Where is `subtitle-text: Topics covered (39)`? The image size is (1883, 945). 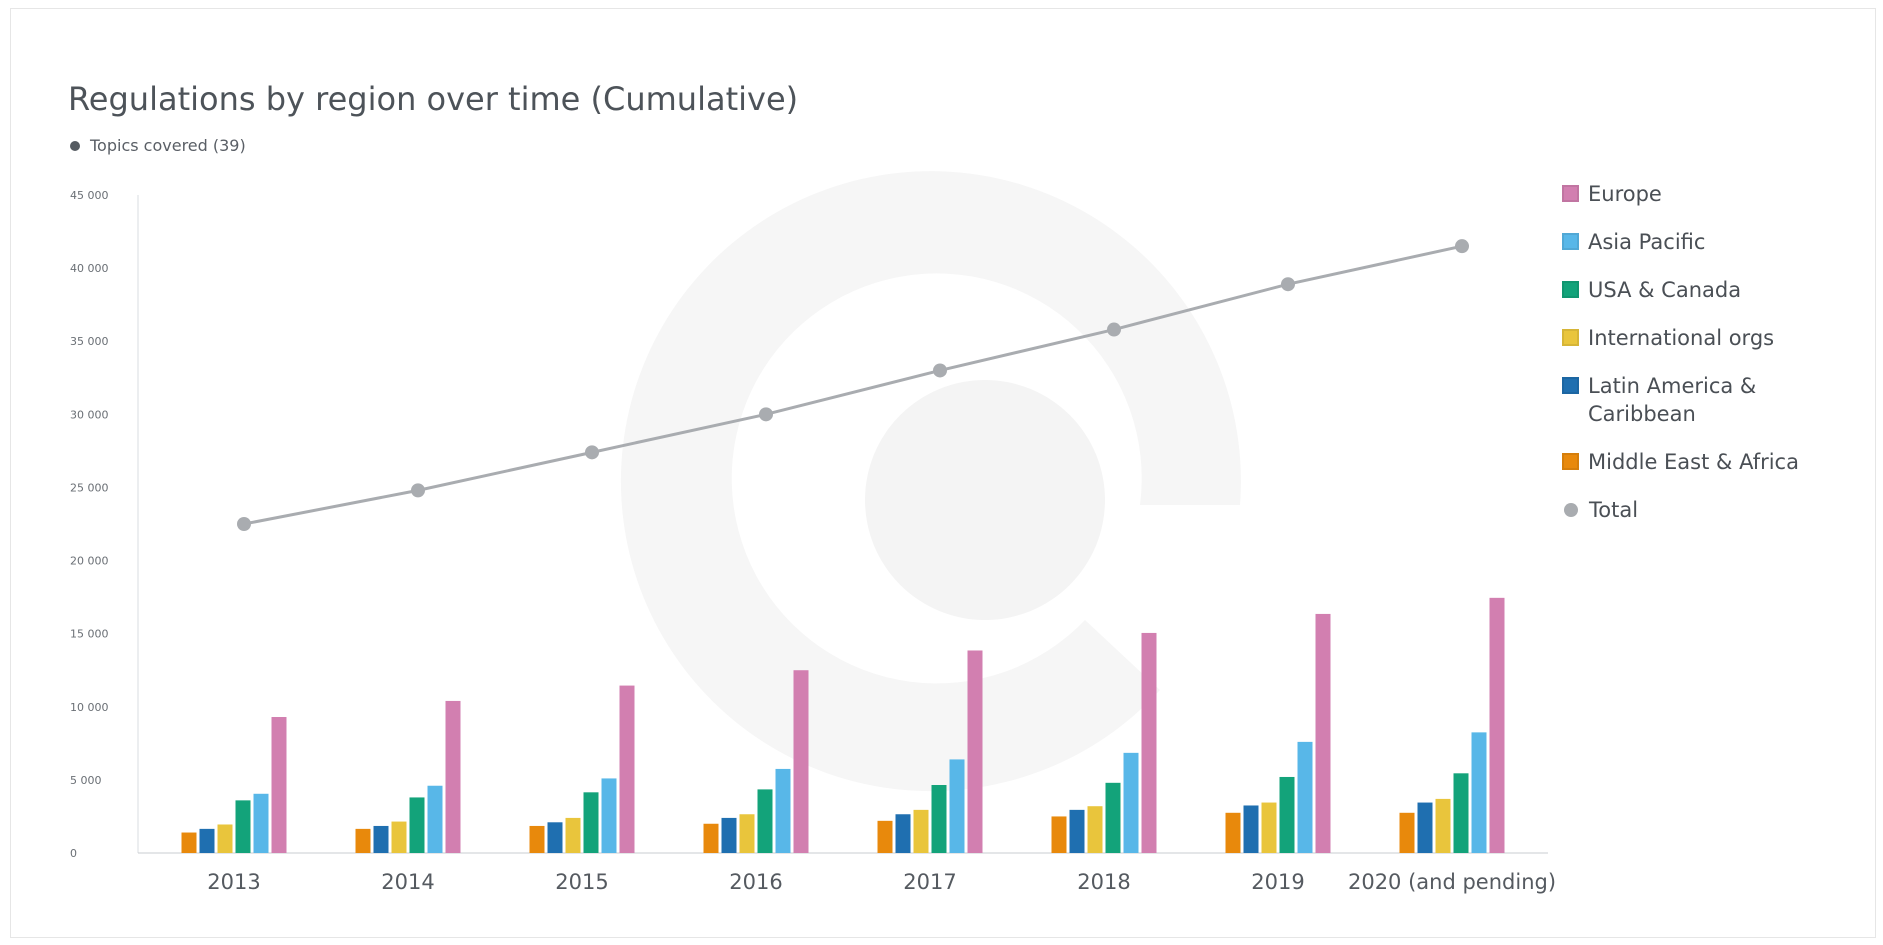
subtitle-text: Topics covered (39) is located at coordinates (168, 145).